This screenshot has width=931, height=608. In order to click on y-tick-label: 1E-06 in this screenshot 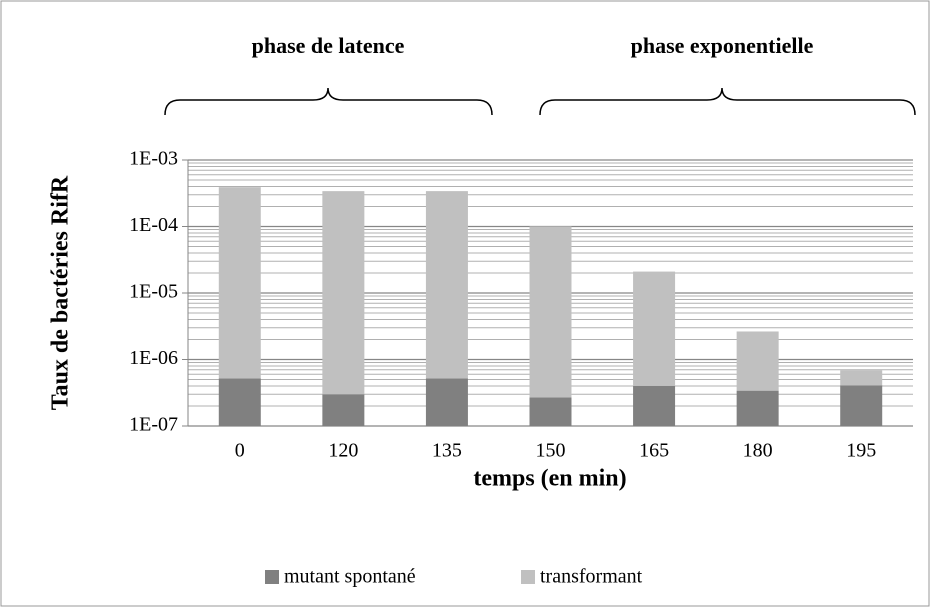, I will do `click(153, 358)`.